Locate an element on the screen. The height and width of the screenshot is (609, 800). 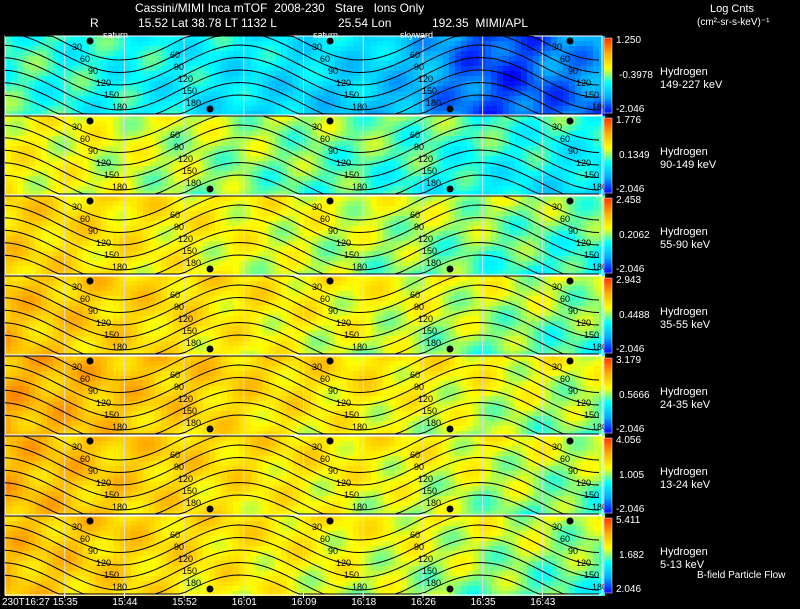
contour-label: 120 is located at coordinates (583, 243).